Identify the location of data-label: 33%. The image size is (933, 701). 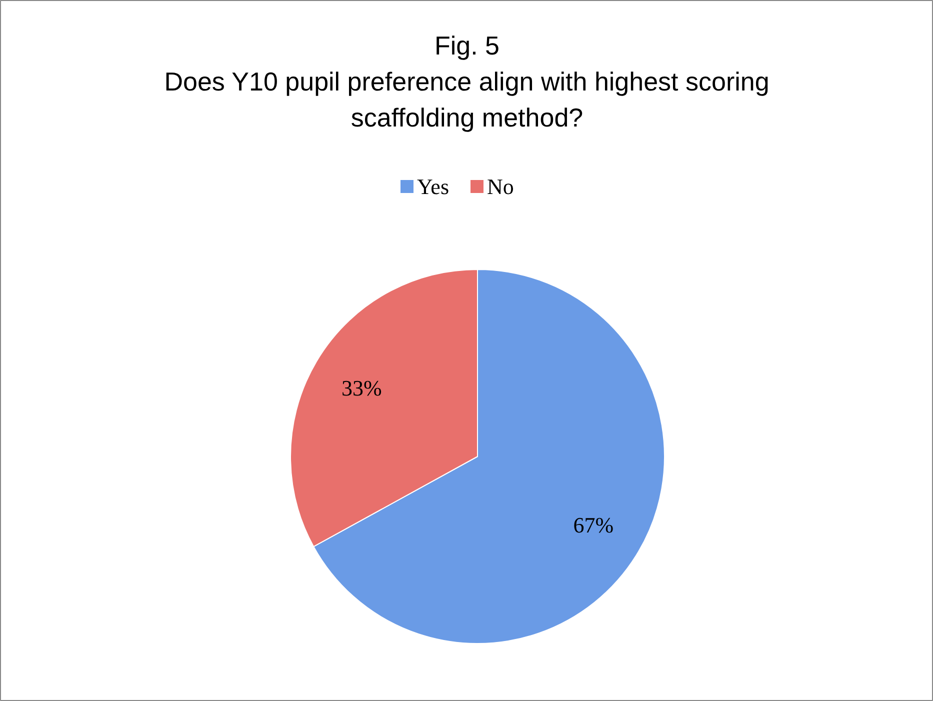
(361, 387).